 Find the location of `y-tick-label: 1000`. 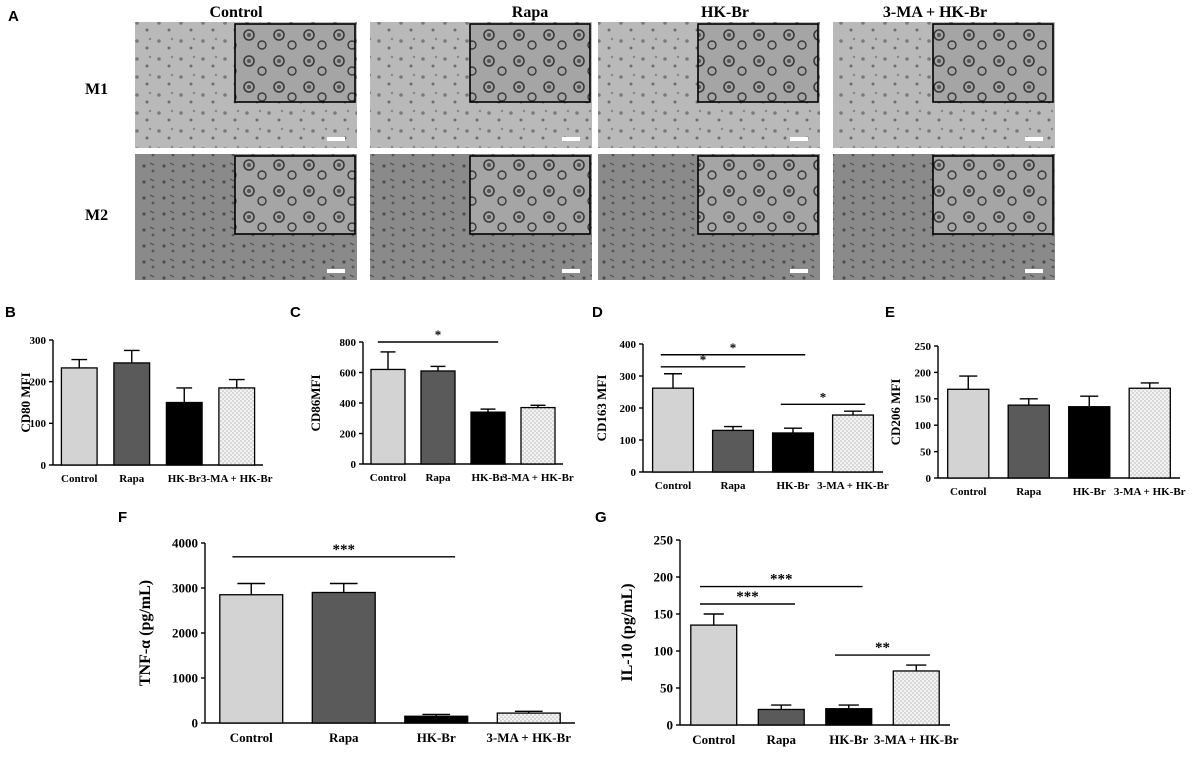

y-tick-label: 1000 is located at coordinates (185, 678).